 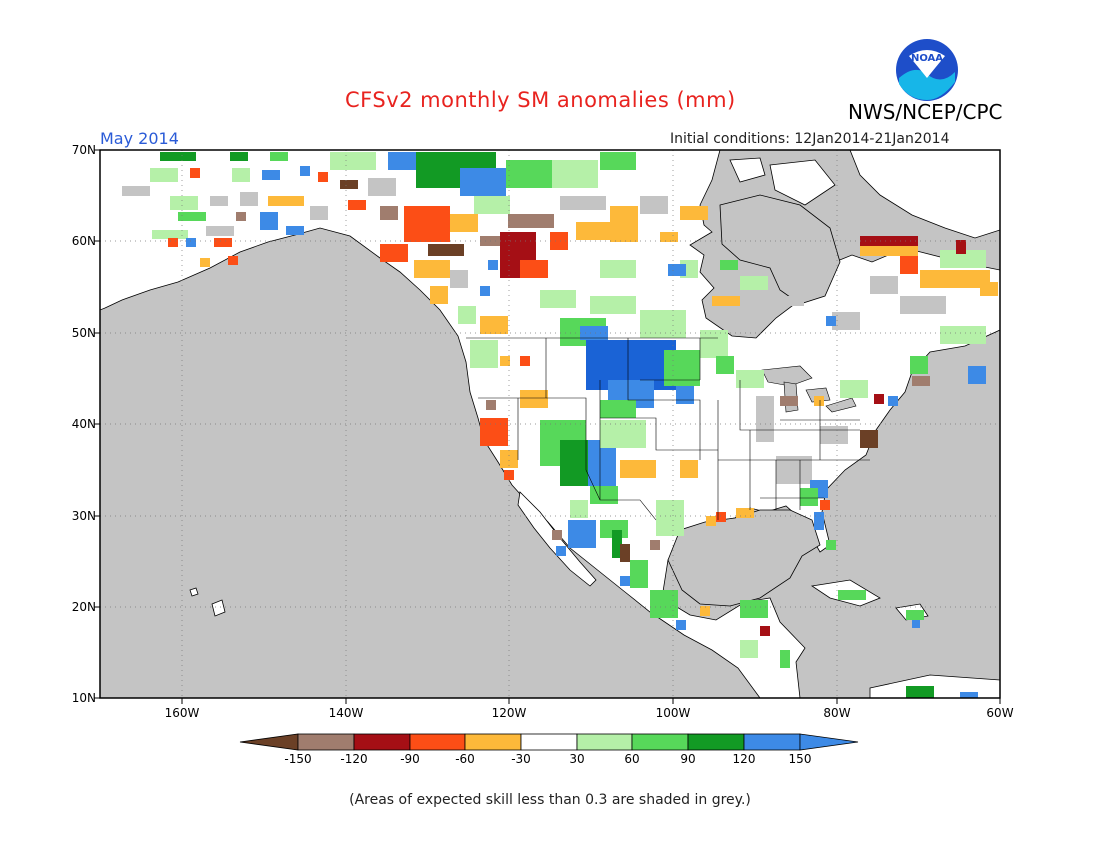 I want to click on lon-label: 60W, so click(x=1000, y=713).